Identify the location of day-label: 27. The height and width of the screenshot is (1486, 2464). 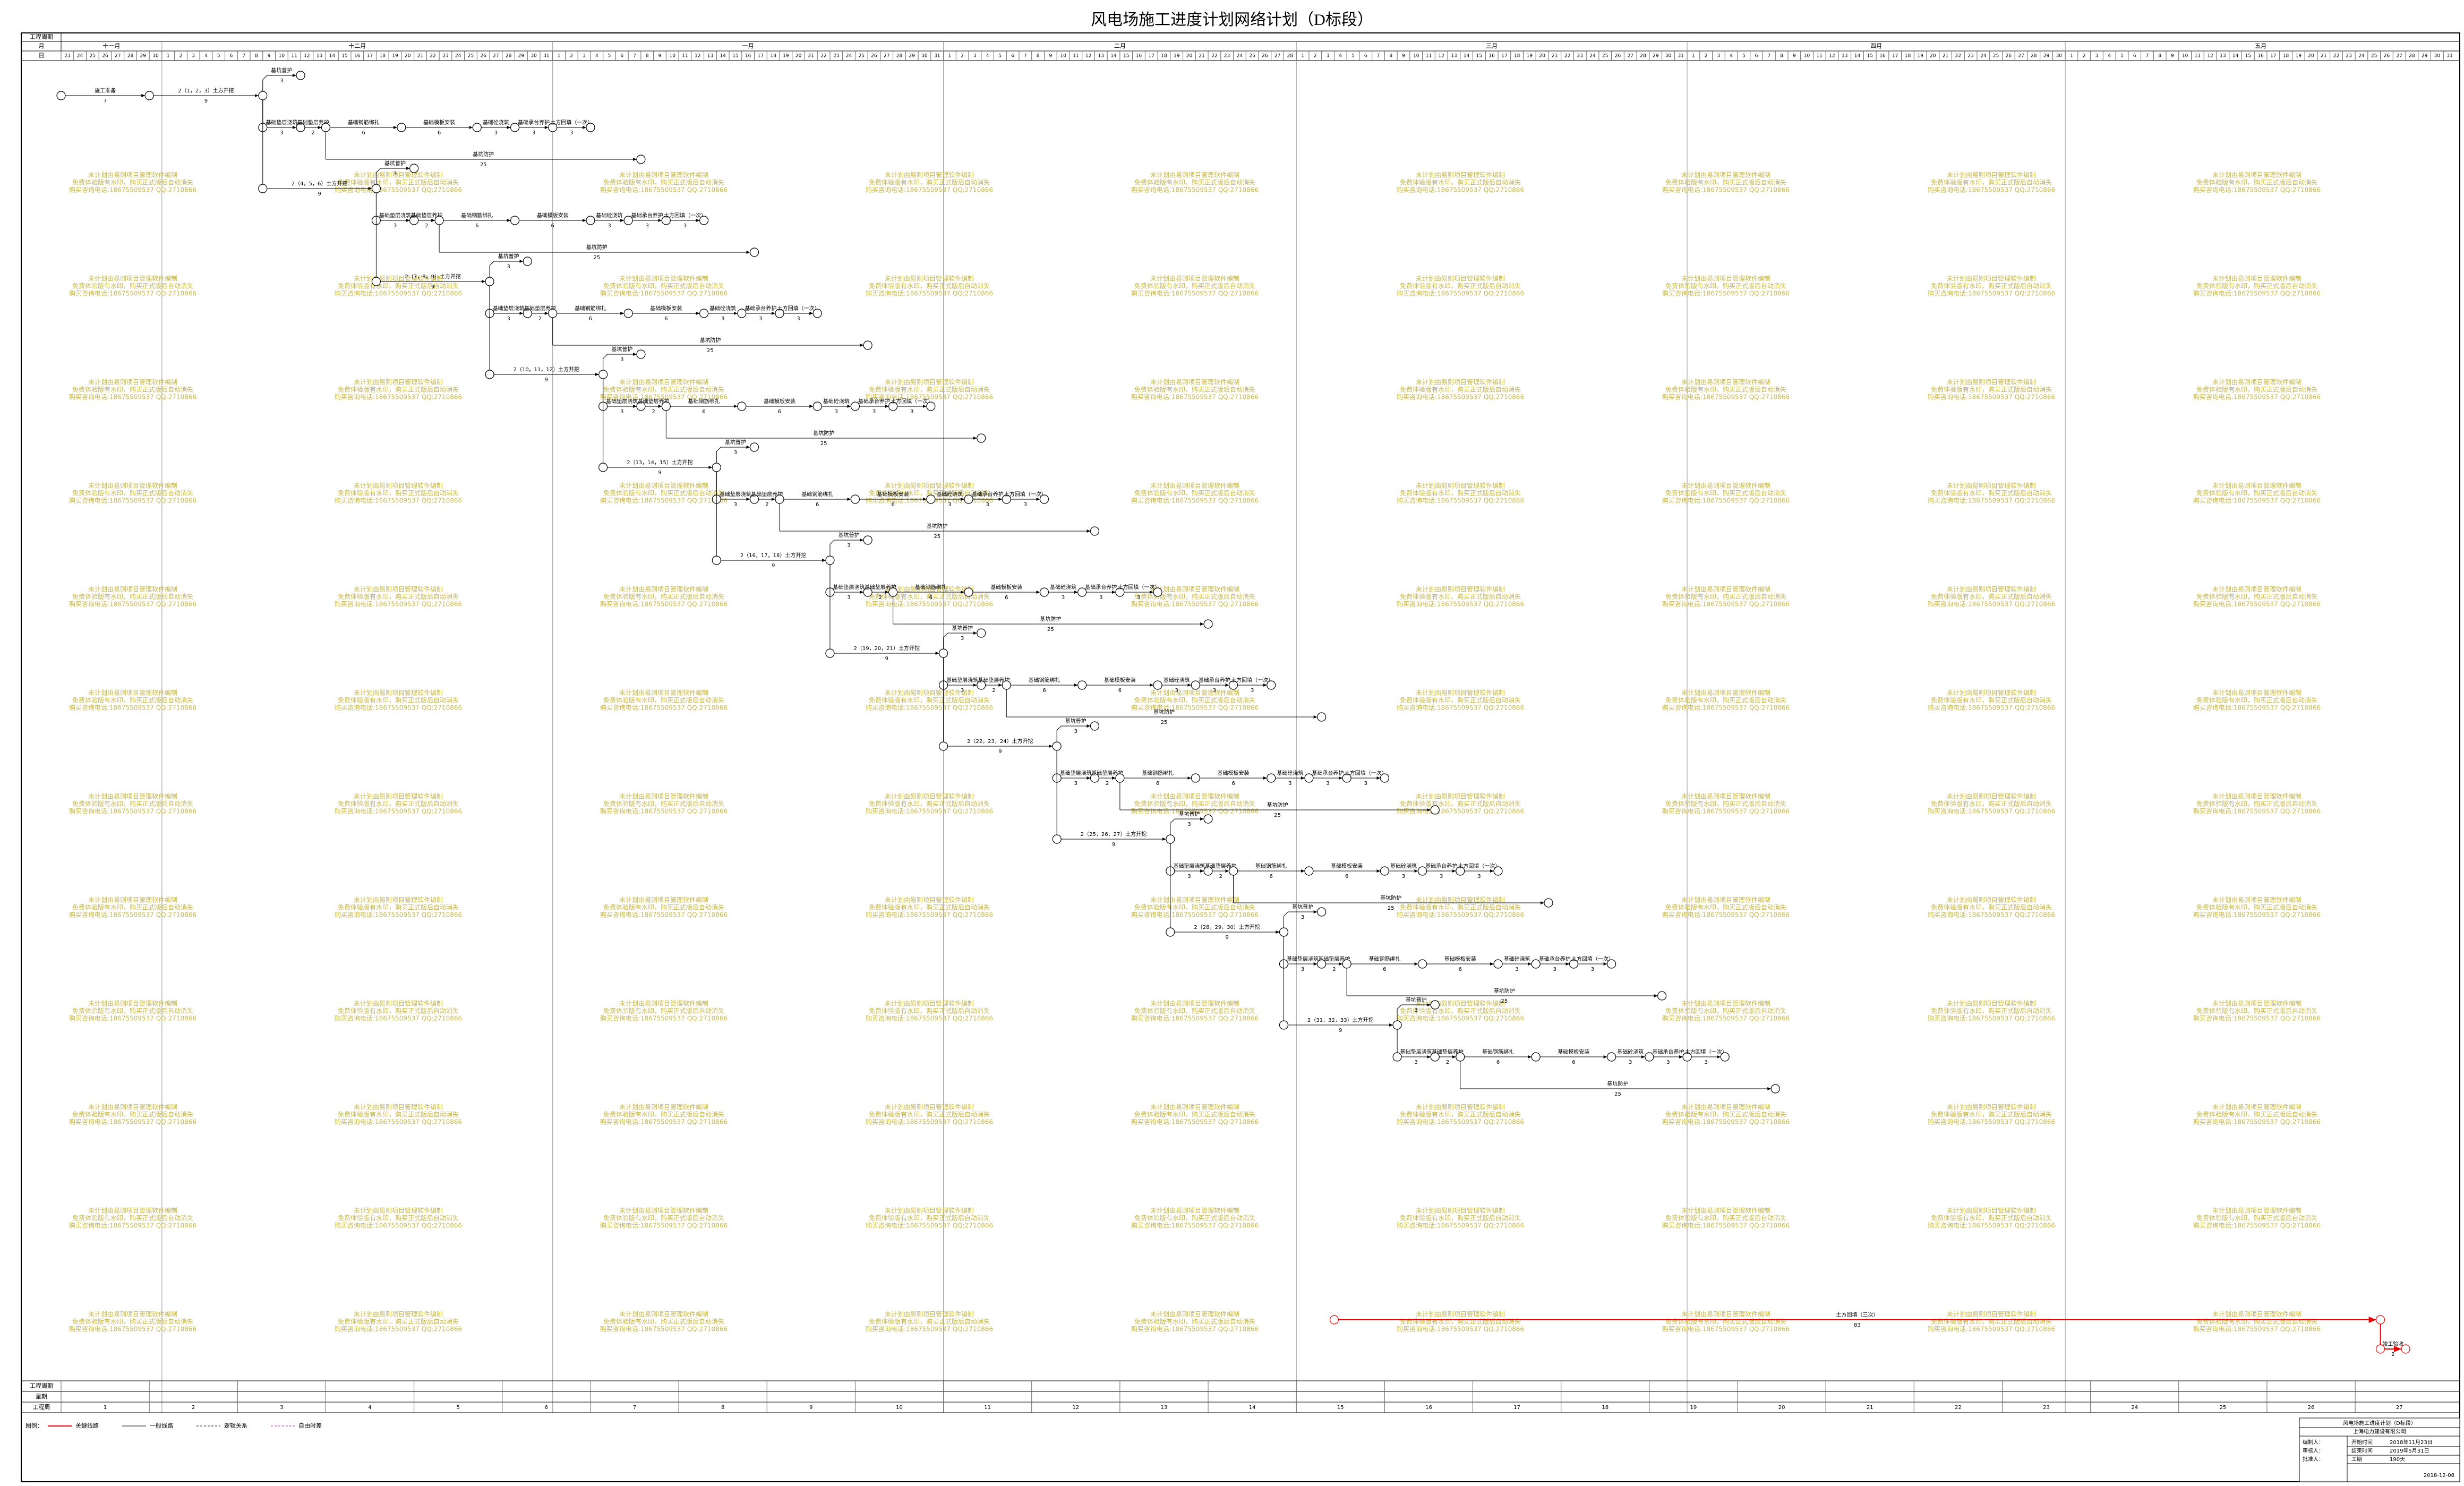
(118, 56).